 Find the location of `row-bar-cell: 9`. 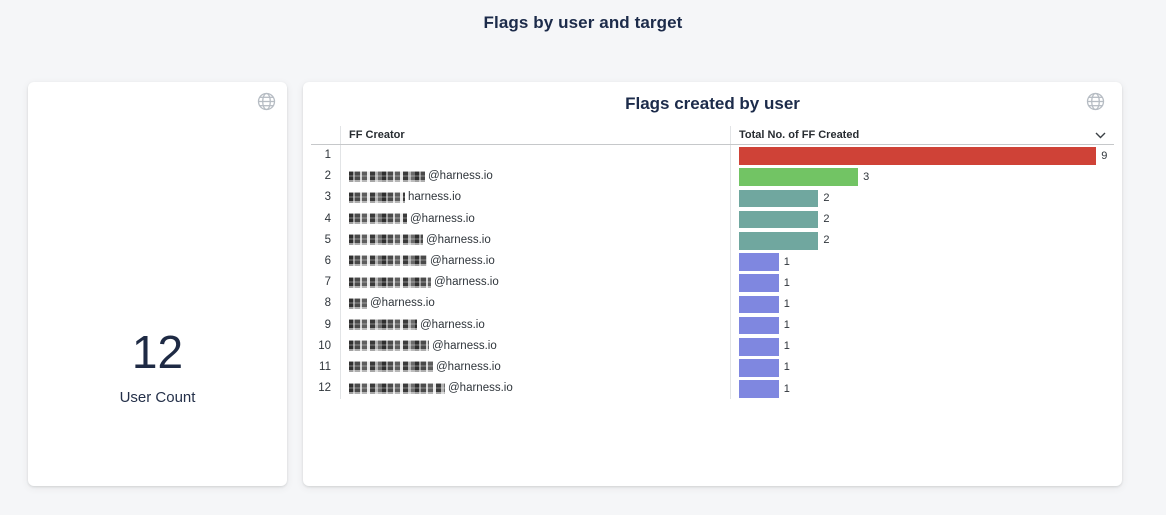

row-bar-cell: 9 is located at coordinates (921, 156).